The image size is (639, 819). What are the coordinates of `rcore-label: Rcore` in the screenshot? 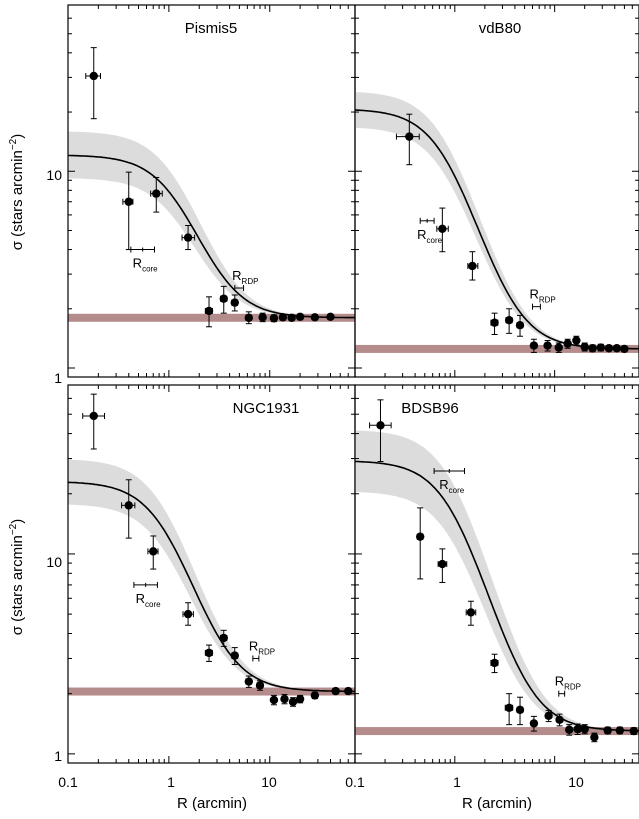 It's located at (149, 600).